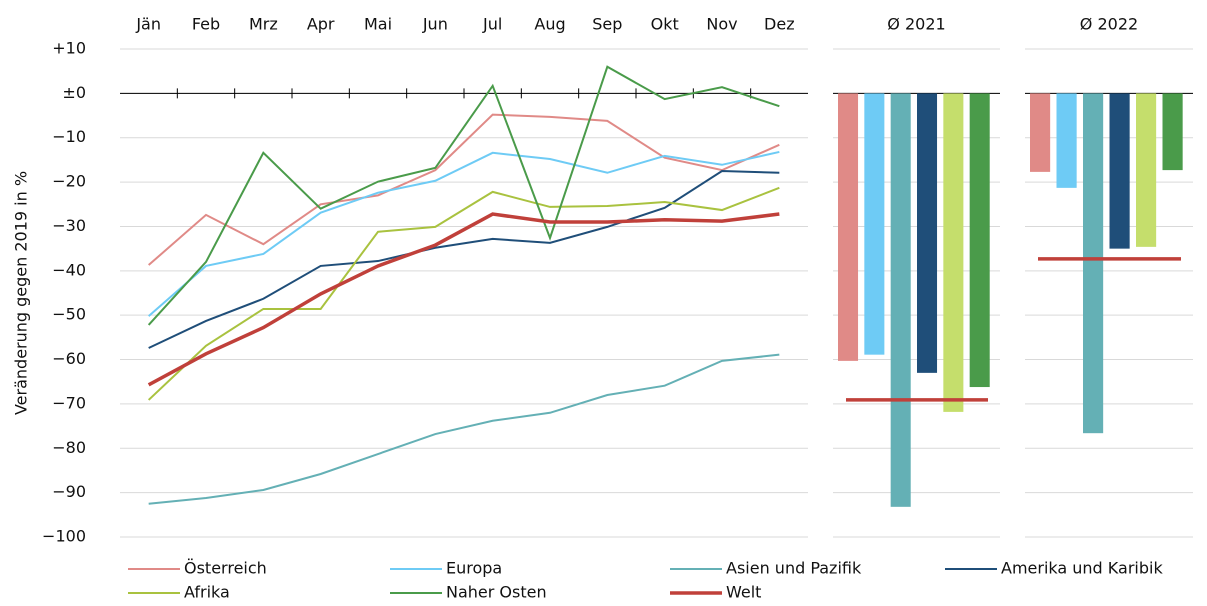  What do you see at coordinates (779, 24) in the screenshot?
I see `x-tick-label: Dez` at bounding box center [779, 24].